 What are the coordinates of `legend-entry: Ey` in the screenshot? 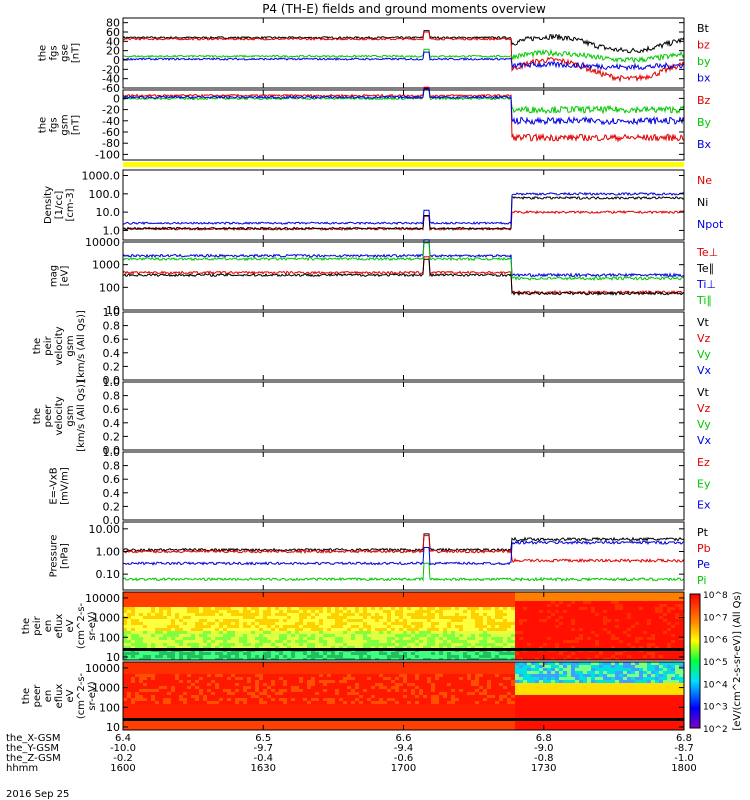 It's located at (704, 483).